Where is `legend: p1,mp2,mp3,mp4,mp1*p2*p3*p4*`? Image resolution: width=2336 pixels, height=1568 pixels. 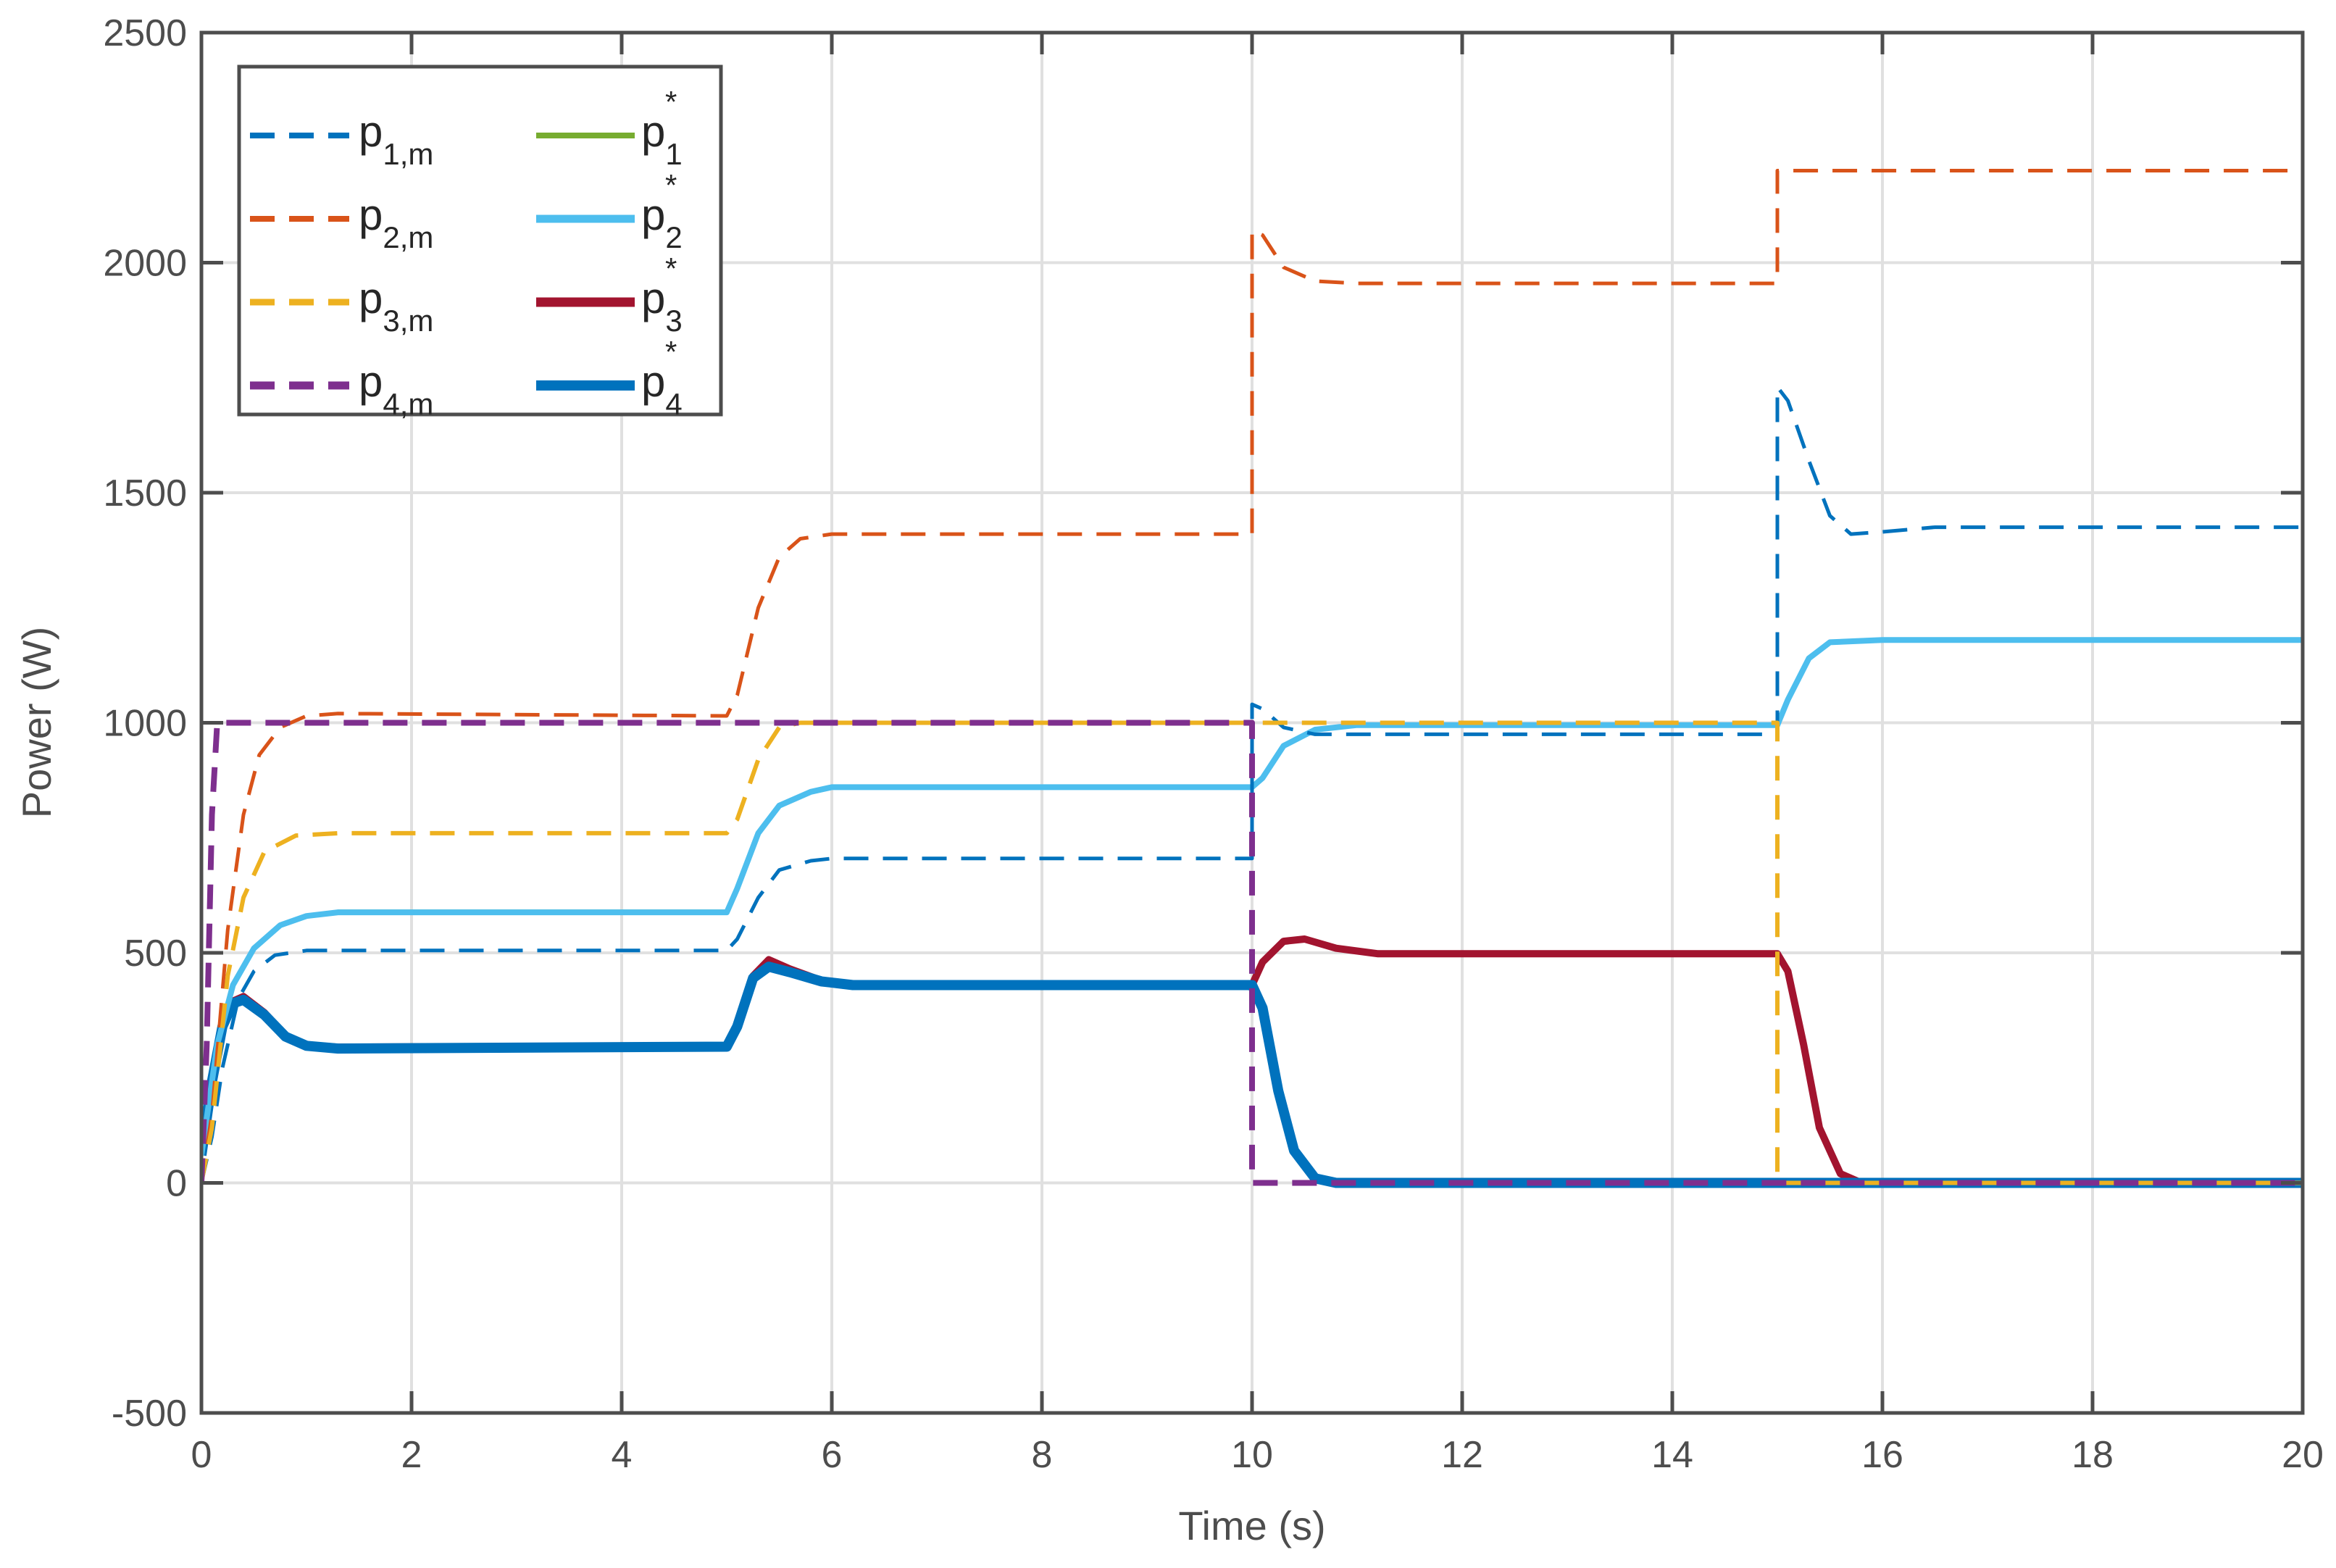 legend: p1,mp2,mp3,mp4,mp1*p2*p3*p4* is located at coordinates (480, 242).